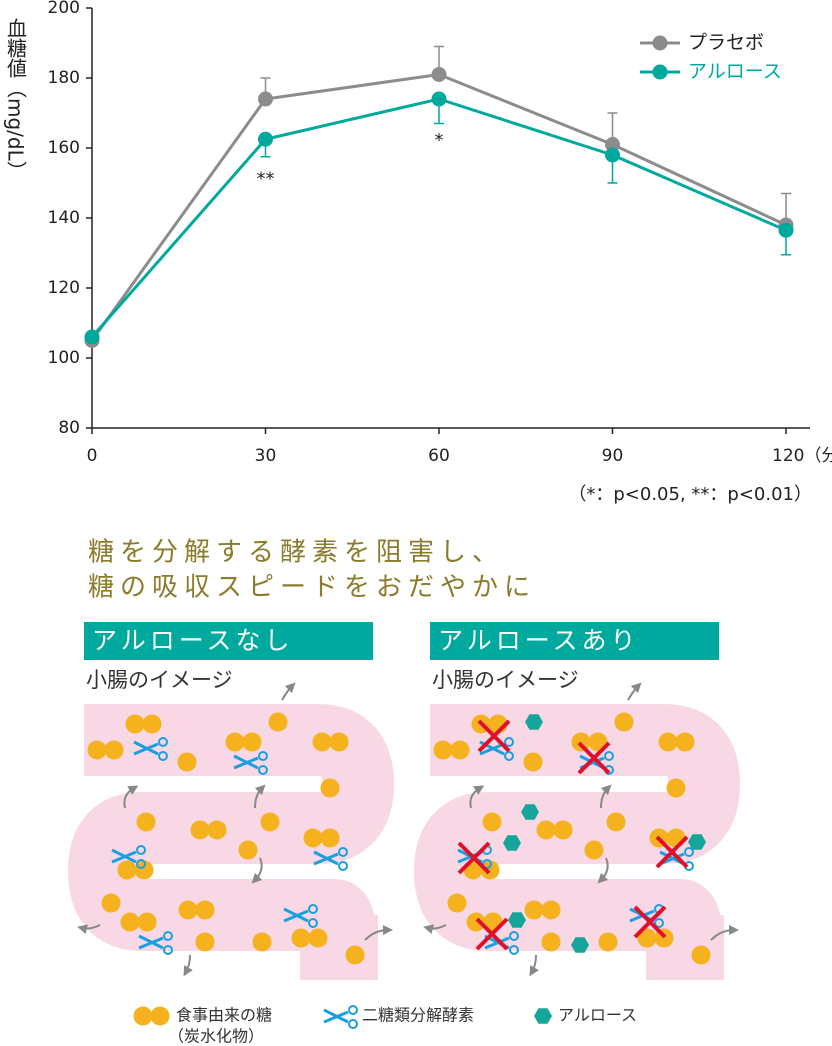 This screenshot has height=1046, width=832. I want to click on x-tick-label: 30, so click(266, 456).